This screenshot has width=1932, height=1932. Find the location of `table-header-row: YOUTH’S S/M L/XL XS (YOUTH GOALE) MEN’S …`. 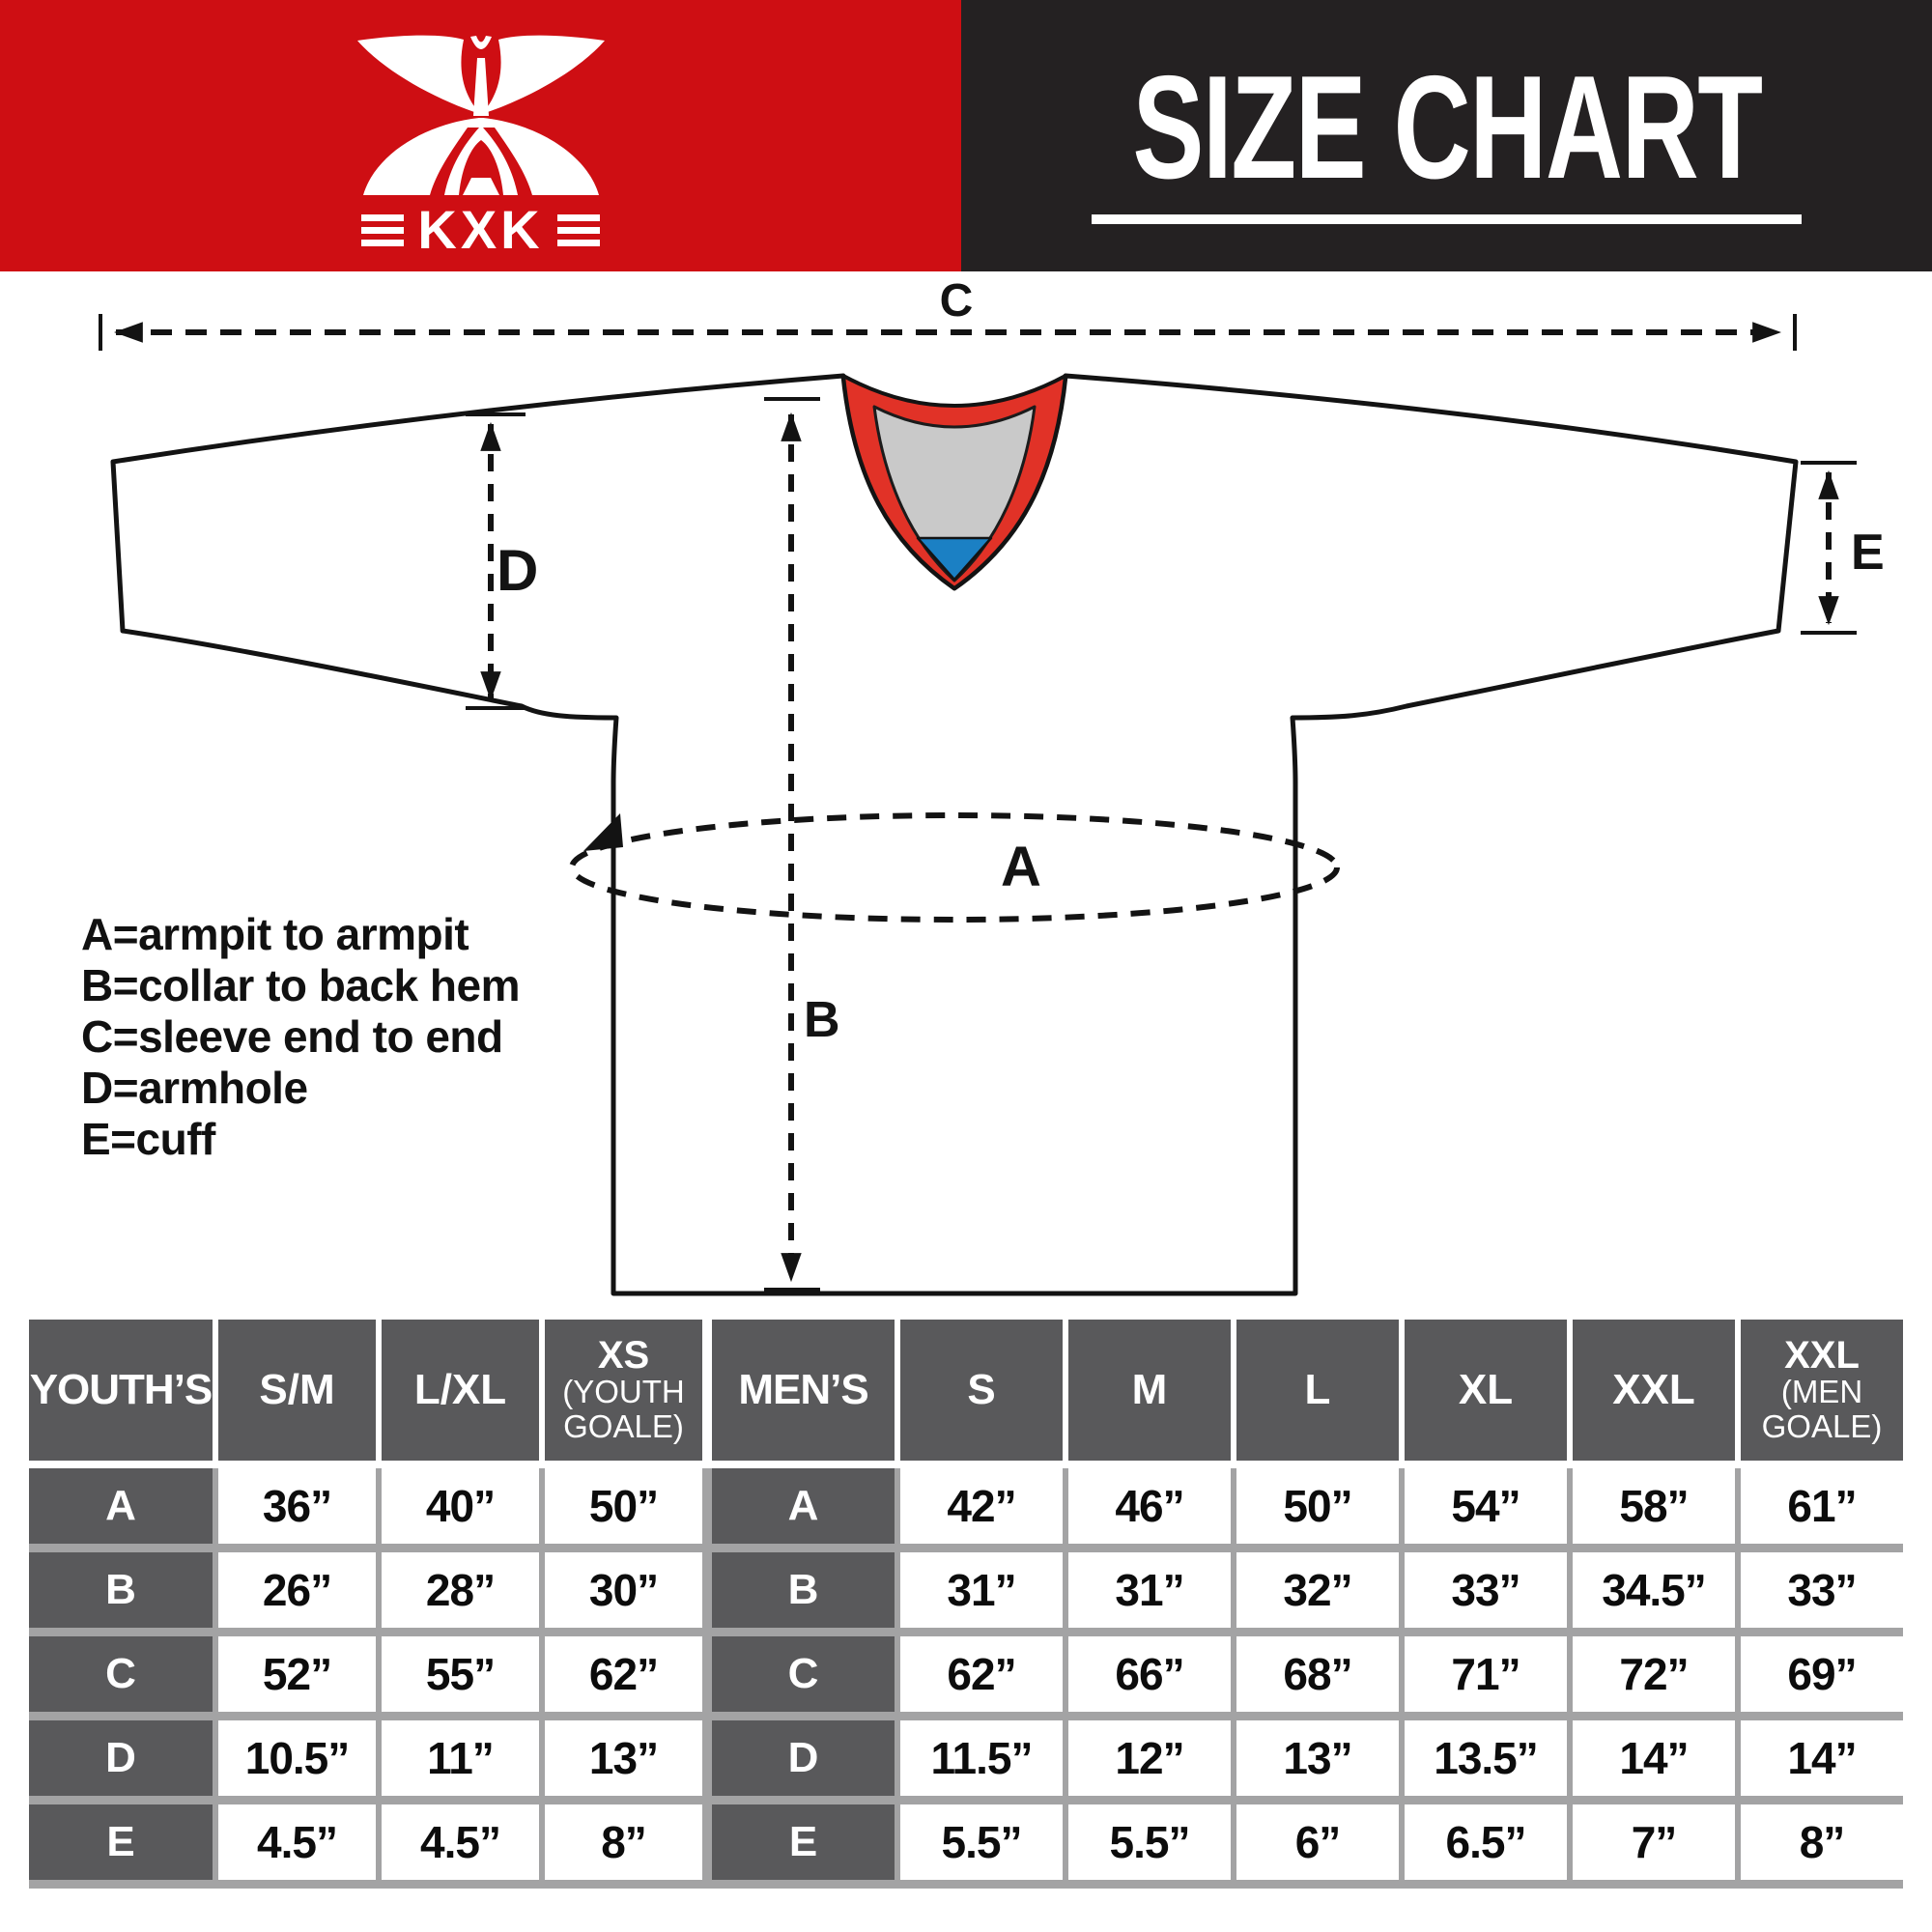

table-header-row: YOUTH’S S/M L/XL XS (YOUTH GOALE) MEN’S … is located at coordinates (966, 1390).